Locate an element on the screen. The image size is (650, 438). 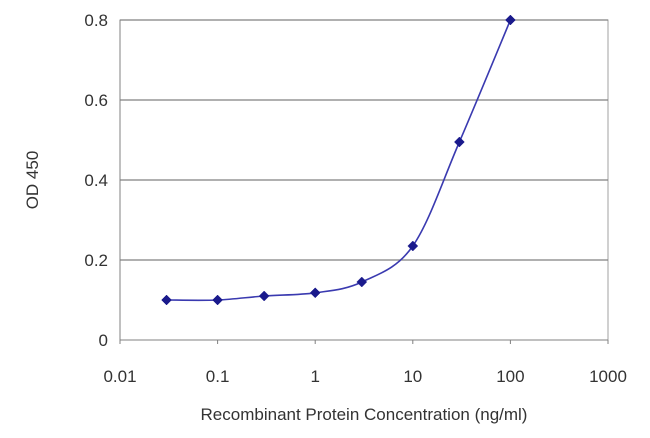
y-tick-label-3: 0.6 is located at coordinates (96, 100).